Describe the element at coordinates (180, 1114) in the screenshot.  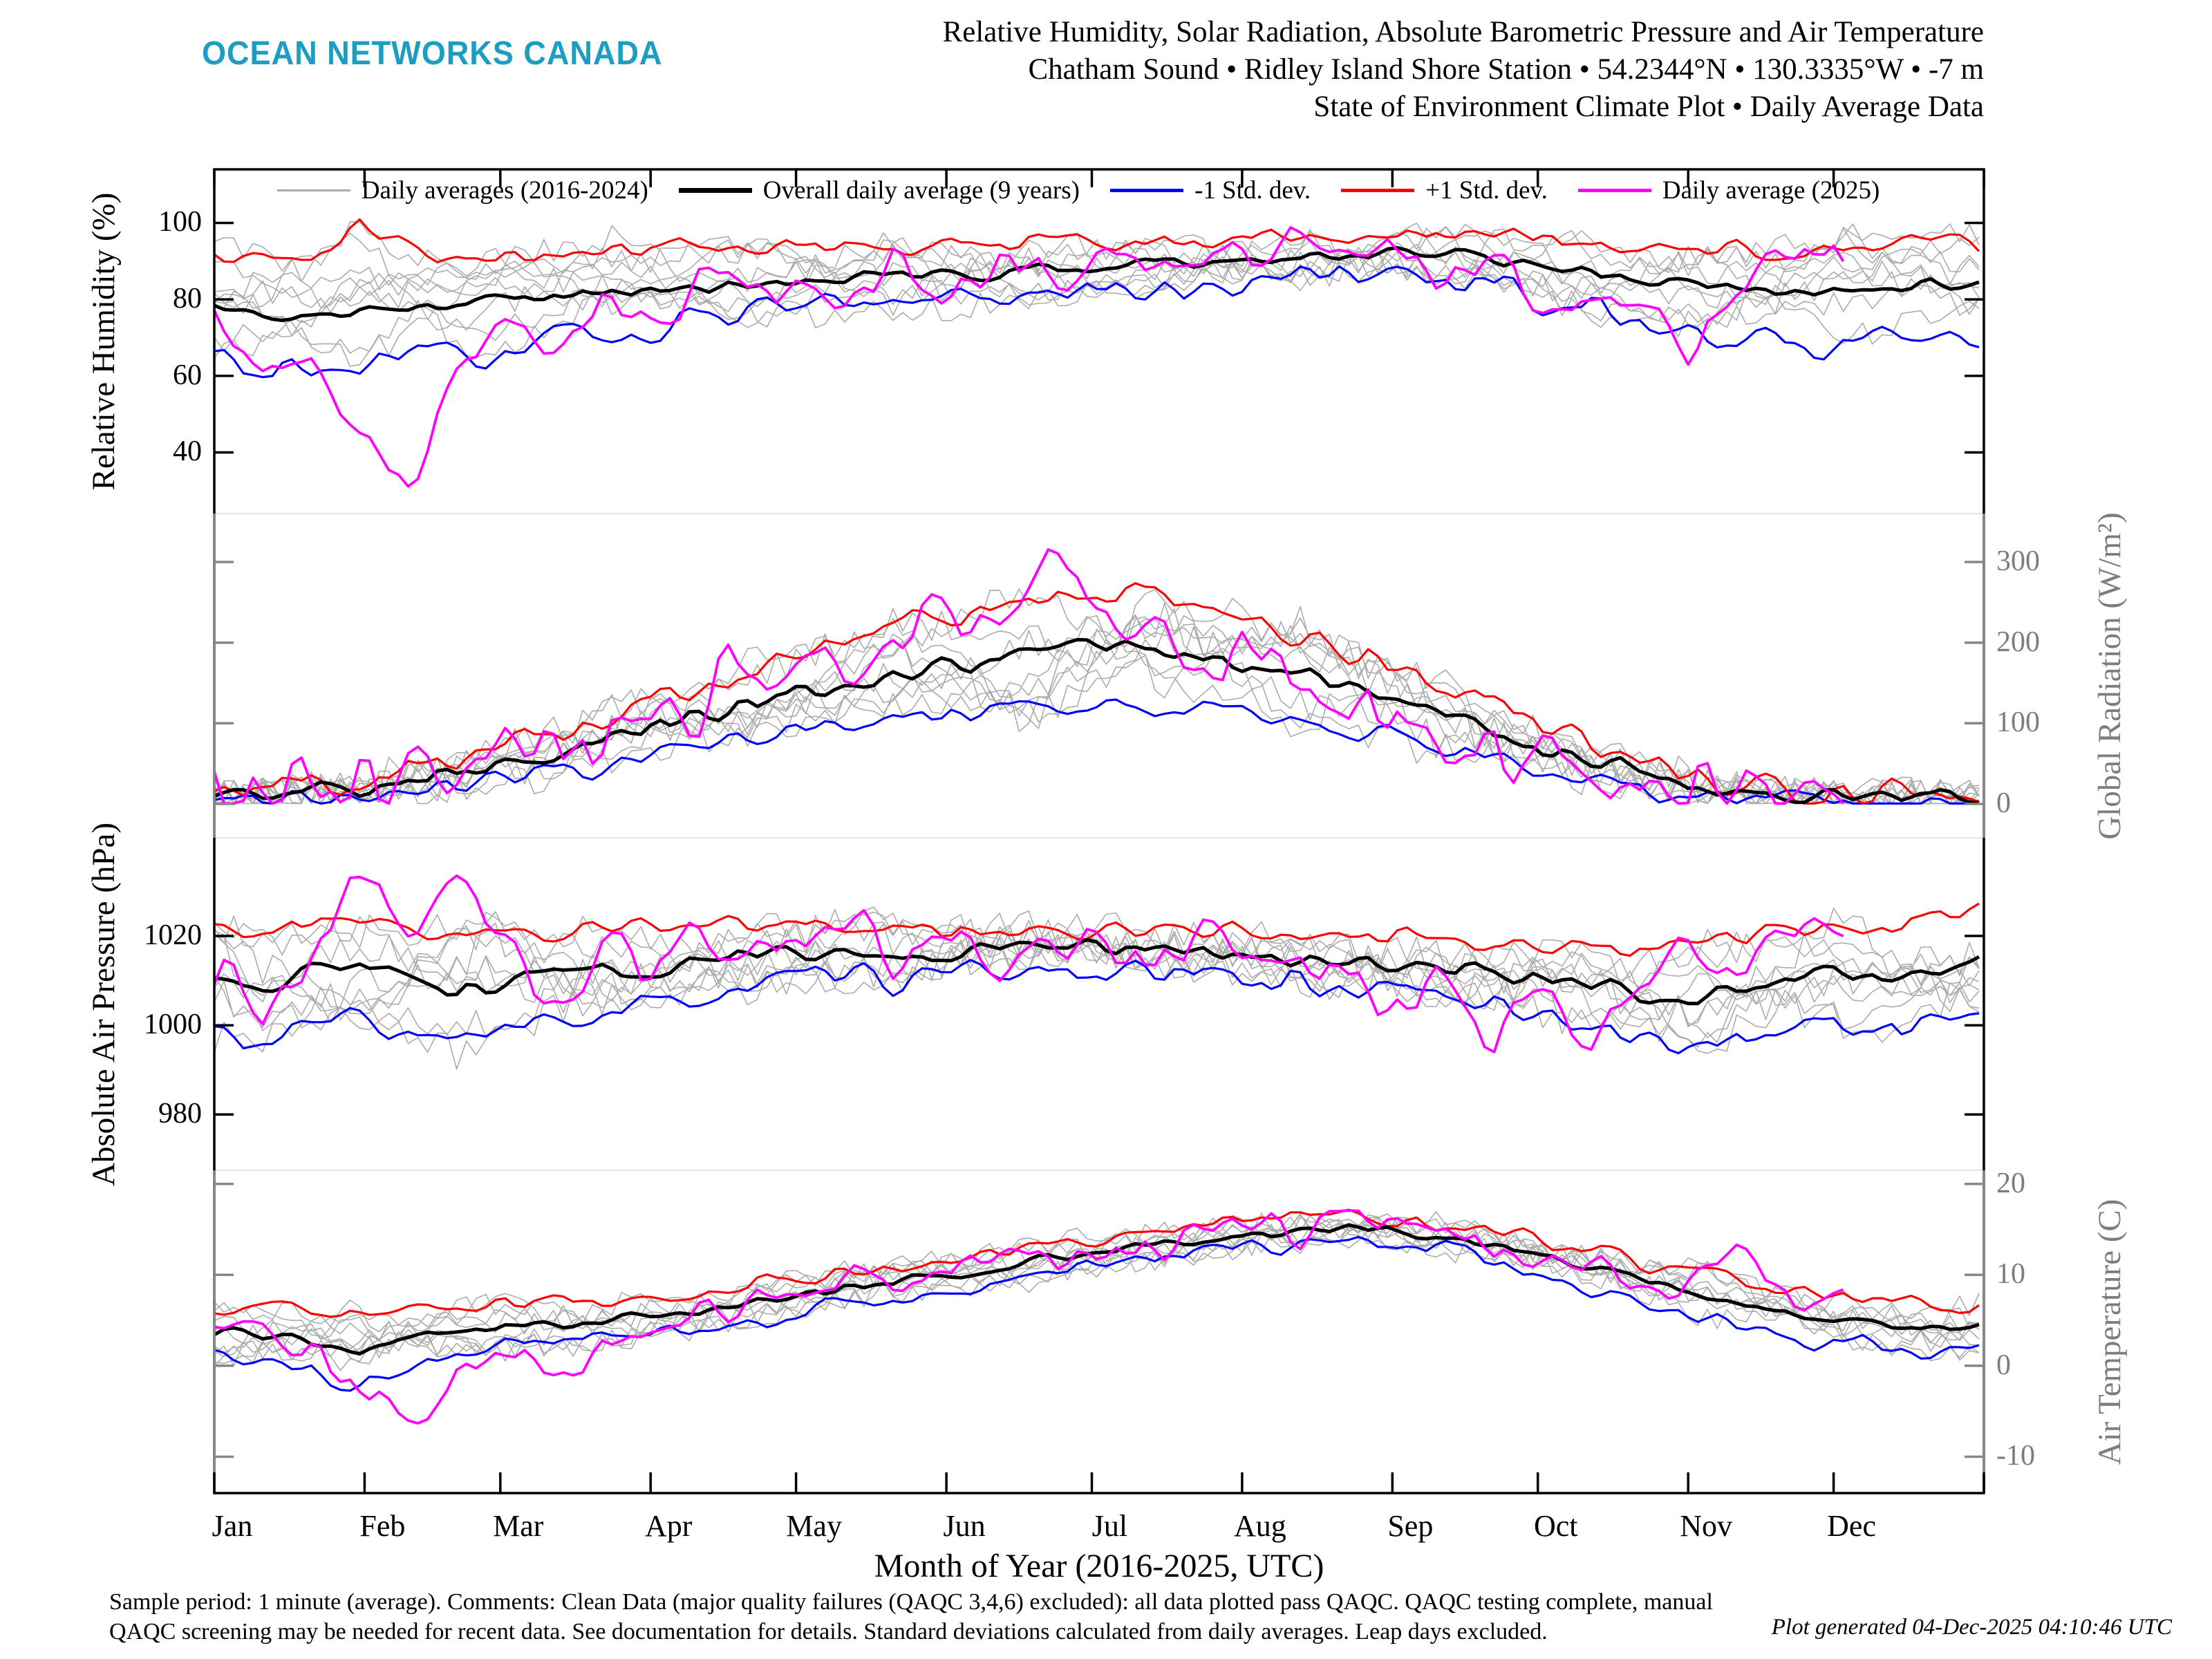
I see `y-tick-label: 980` at that location.